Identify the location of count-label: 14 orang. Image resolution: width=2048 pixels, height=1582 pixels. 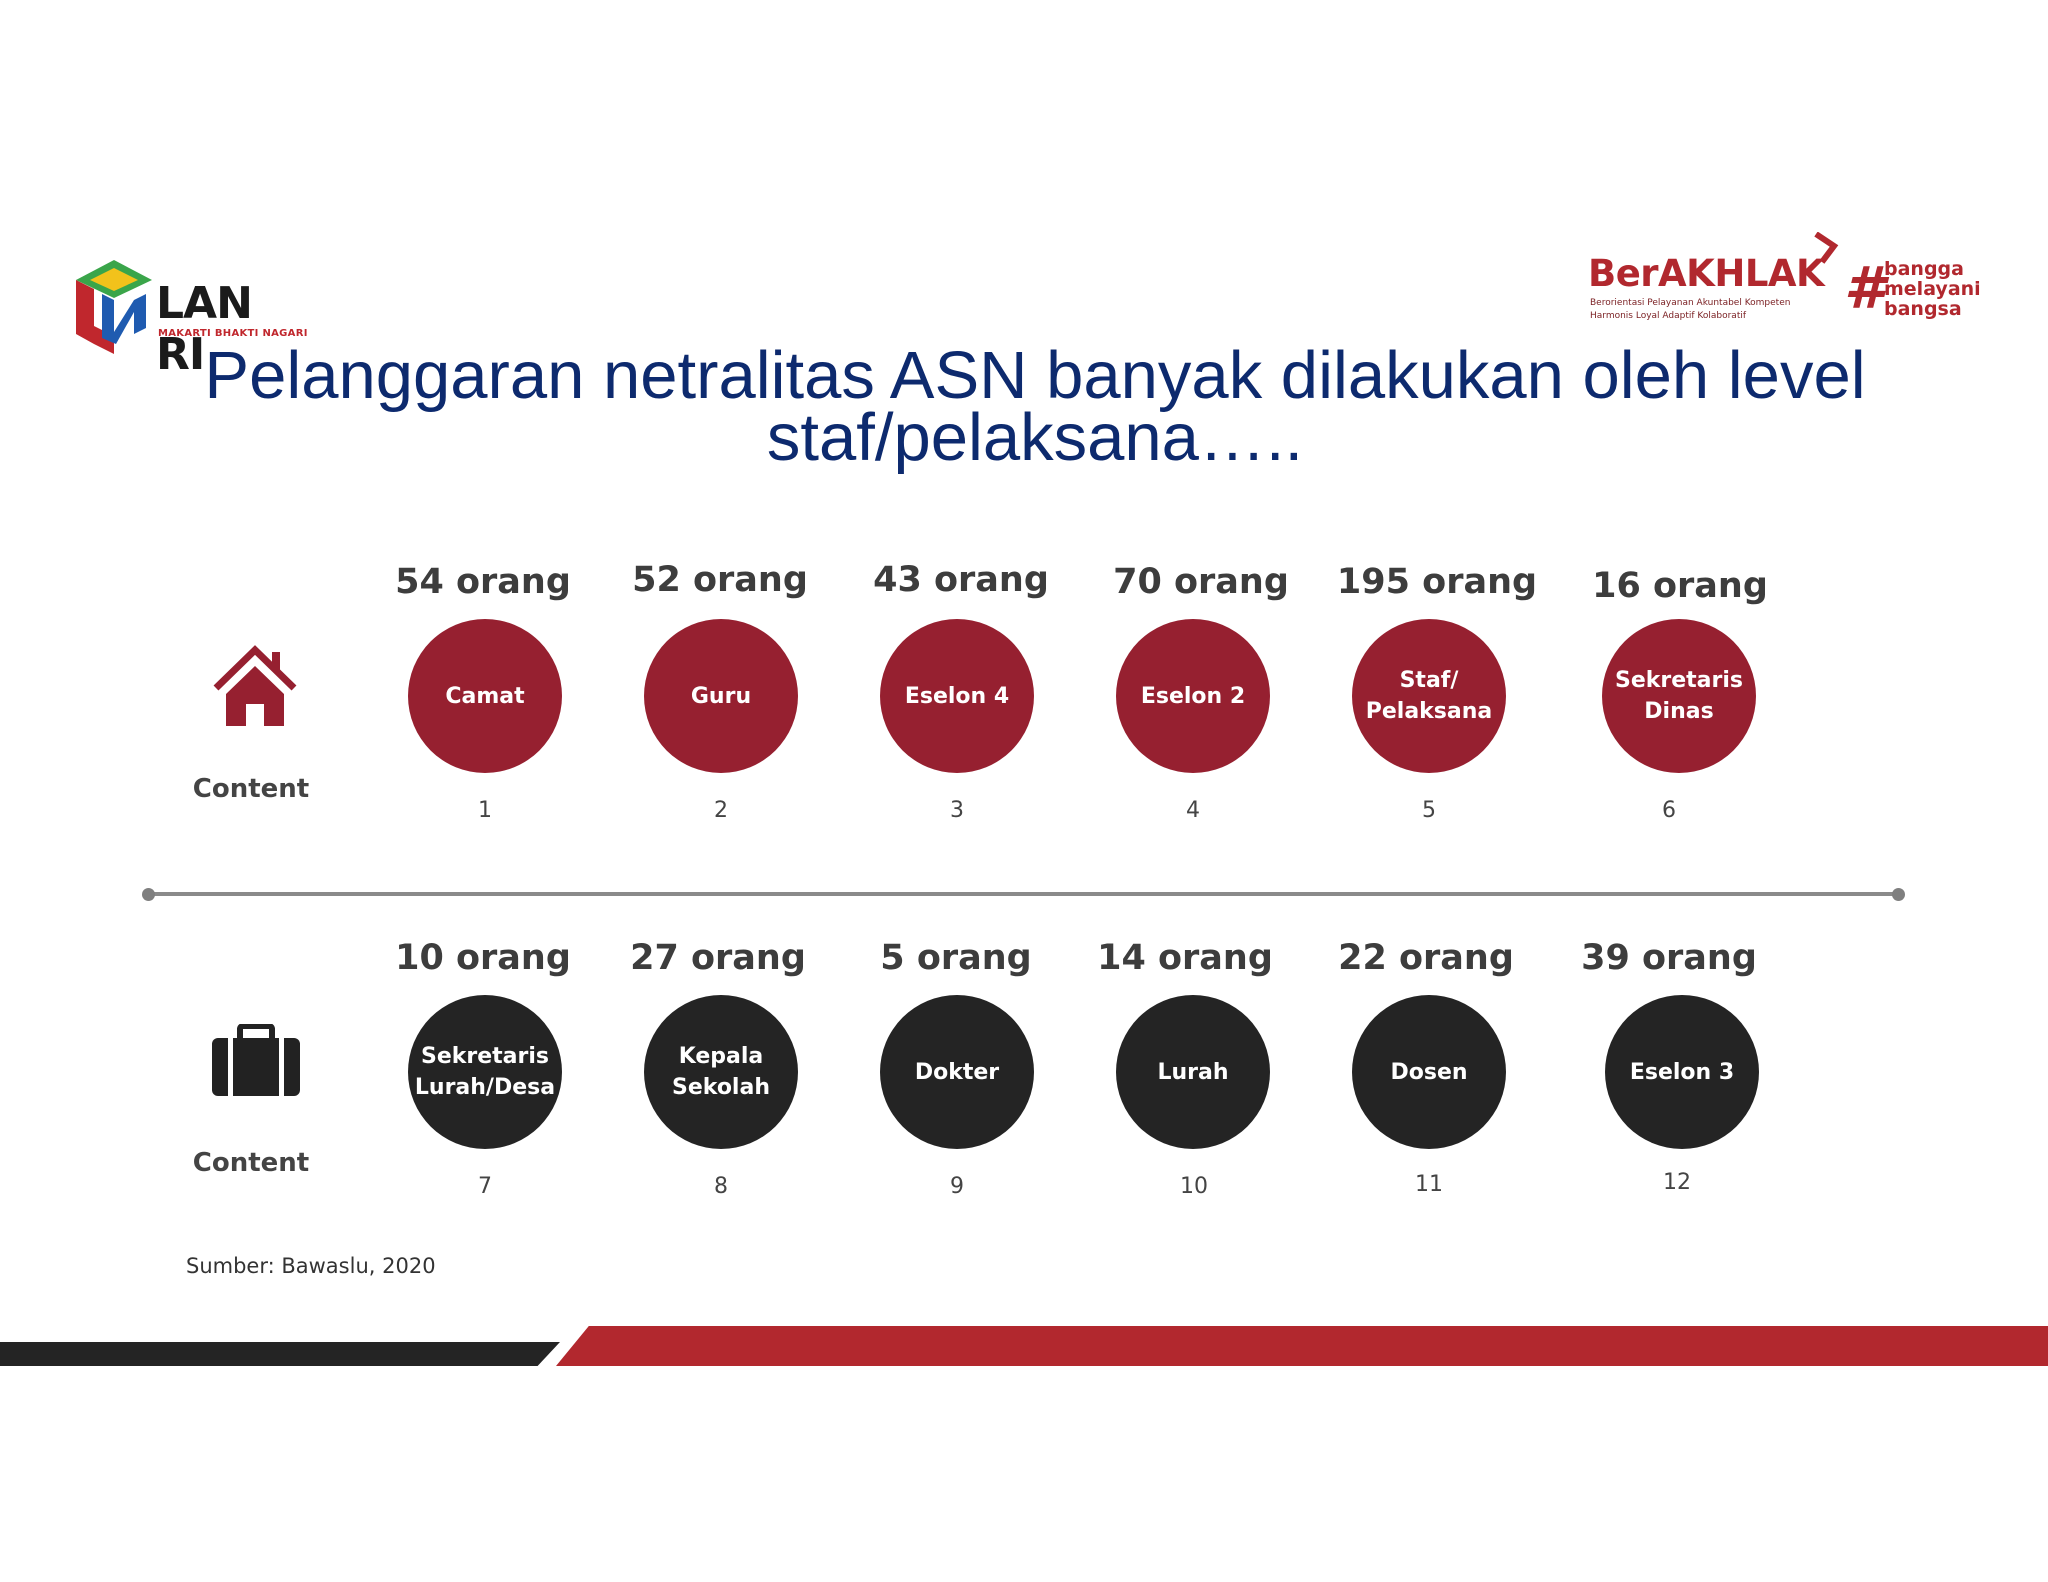
(1185, 958).